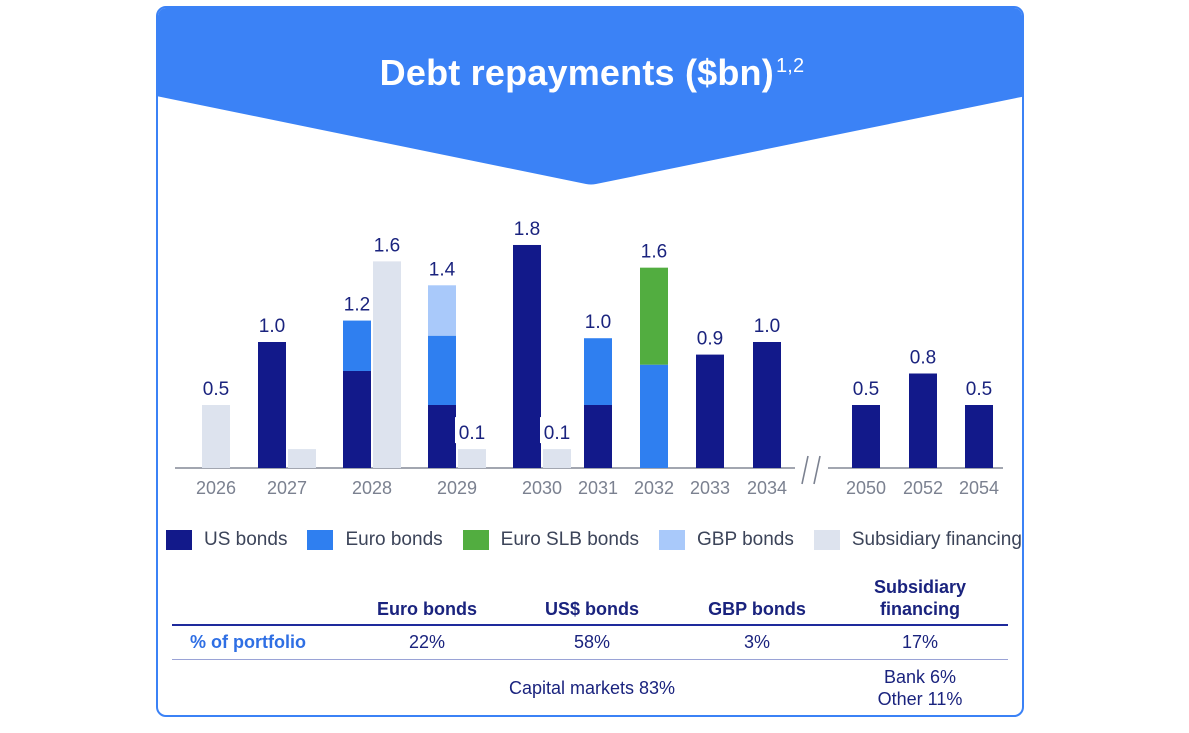 This screenshot has height=733, width=1189. Describe the element at coordinates (710, 339) in the screenshot. I see `data-label-2033-0: 0.9` at that location.